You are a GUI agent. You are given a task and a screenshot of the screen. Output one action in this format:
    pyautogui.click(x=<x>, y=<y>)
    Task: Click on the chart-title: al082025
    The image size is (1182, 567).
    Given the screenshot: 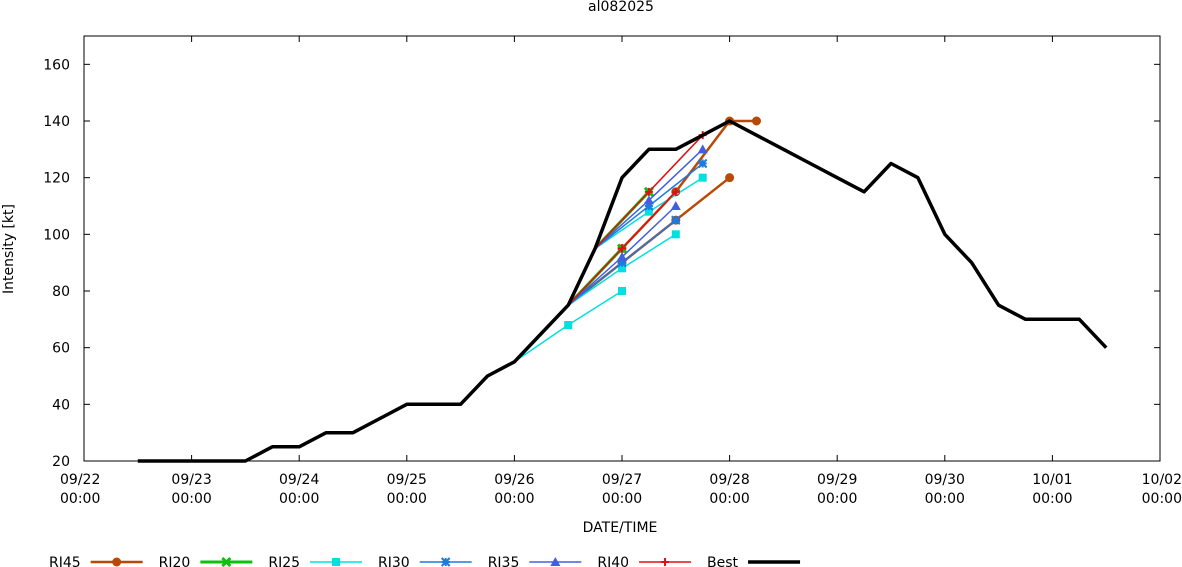 What is the action you would take?
    pyautogui.click(x=621, y=7)
    